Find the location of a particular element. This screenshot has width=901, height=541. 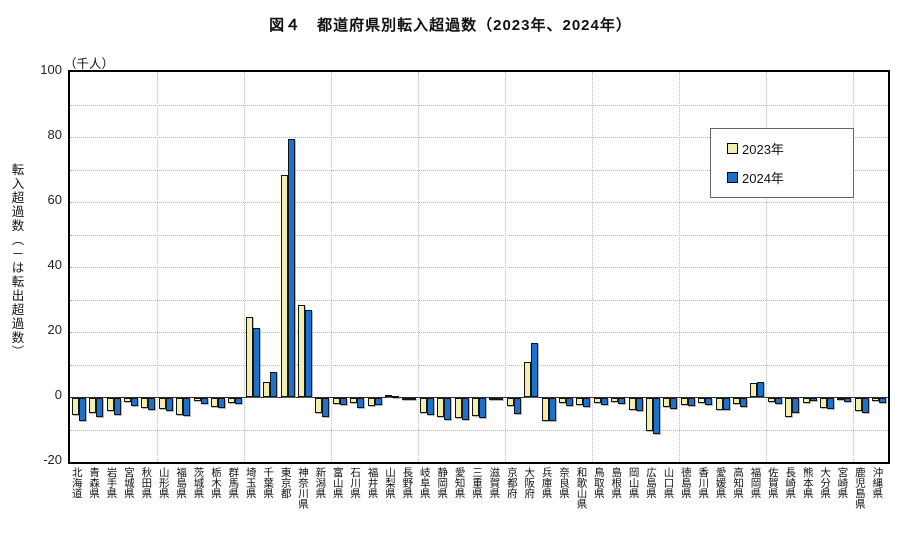

x-axis-label: 宮崎県 is located at coordinates (842, 483).